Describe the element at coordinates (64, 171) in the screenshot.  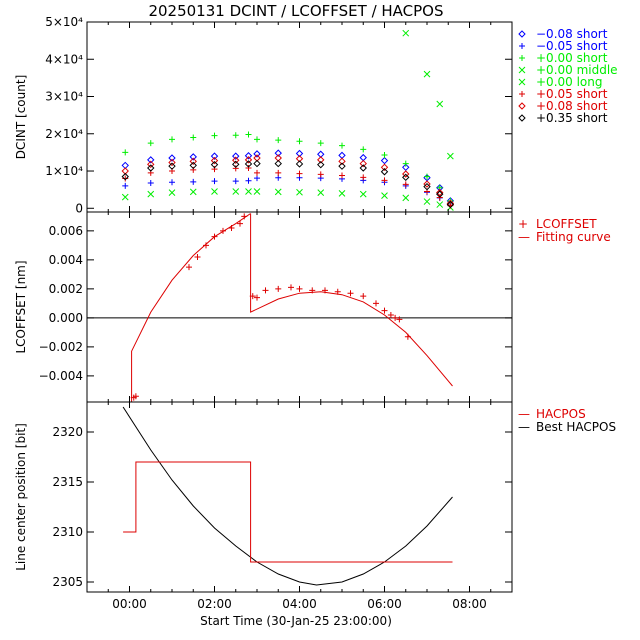
I see `y-tick-label: 1×10⁴` at that location.